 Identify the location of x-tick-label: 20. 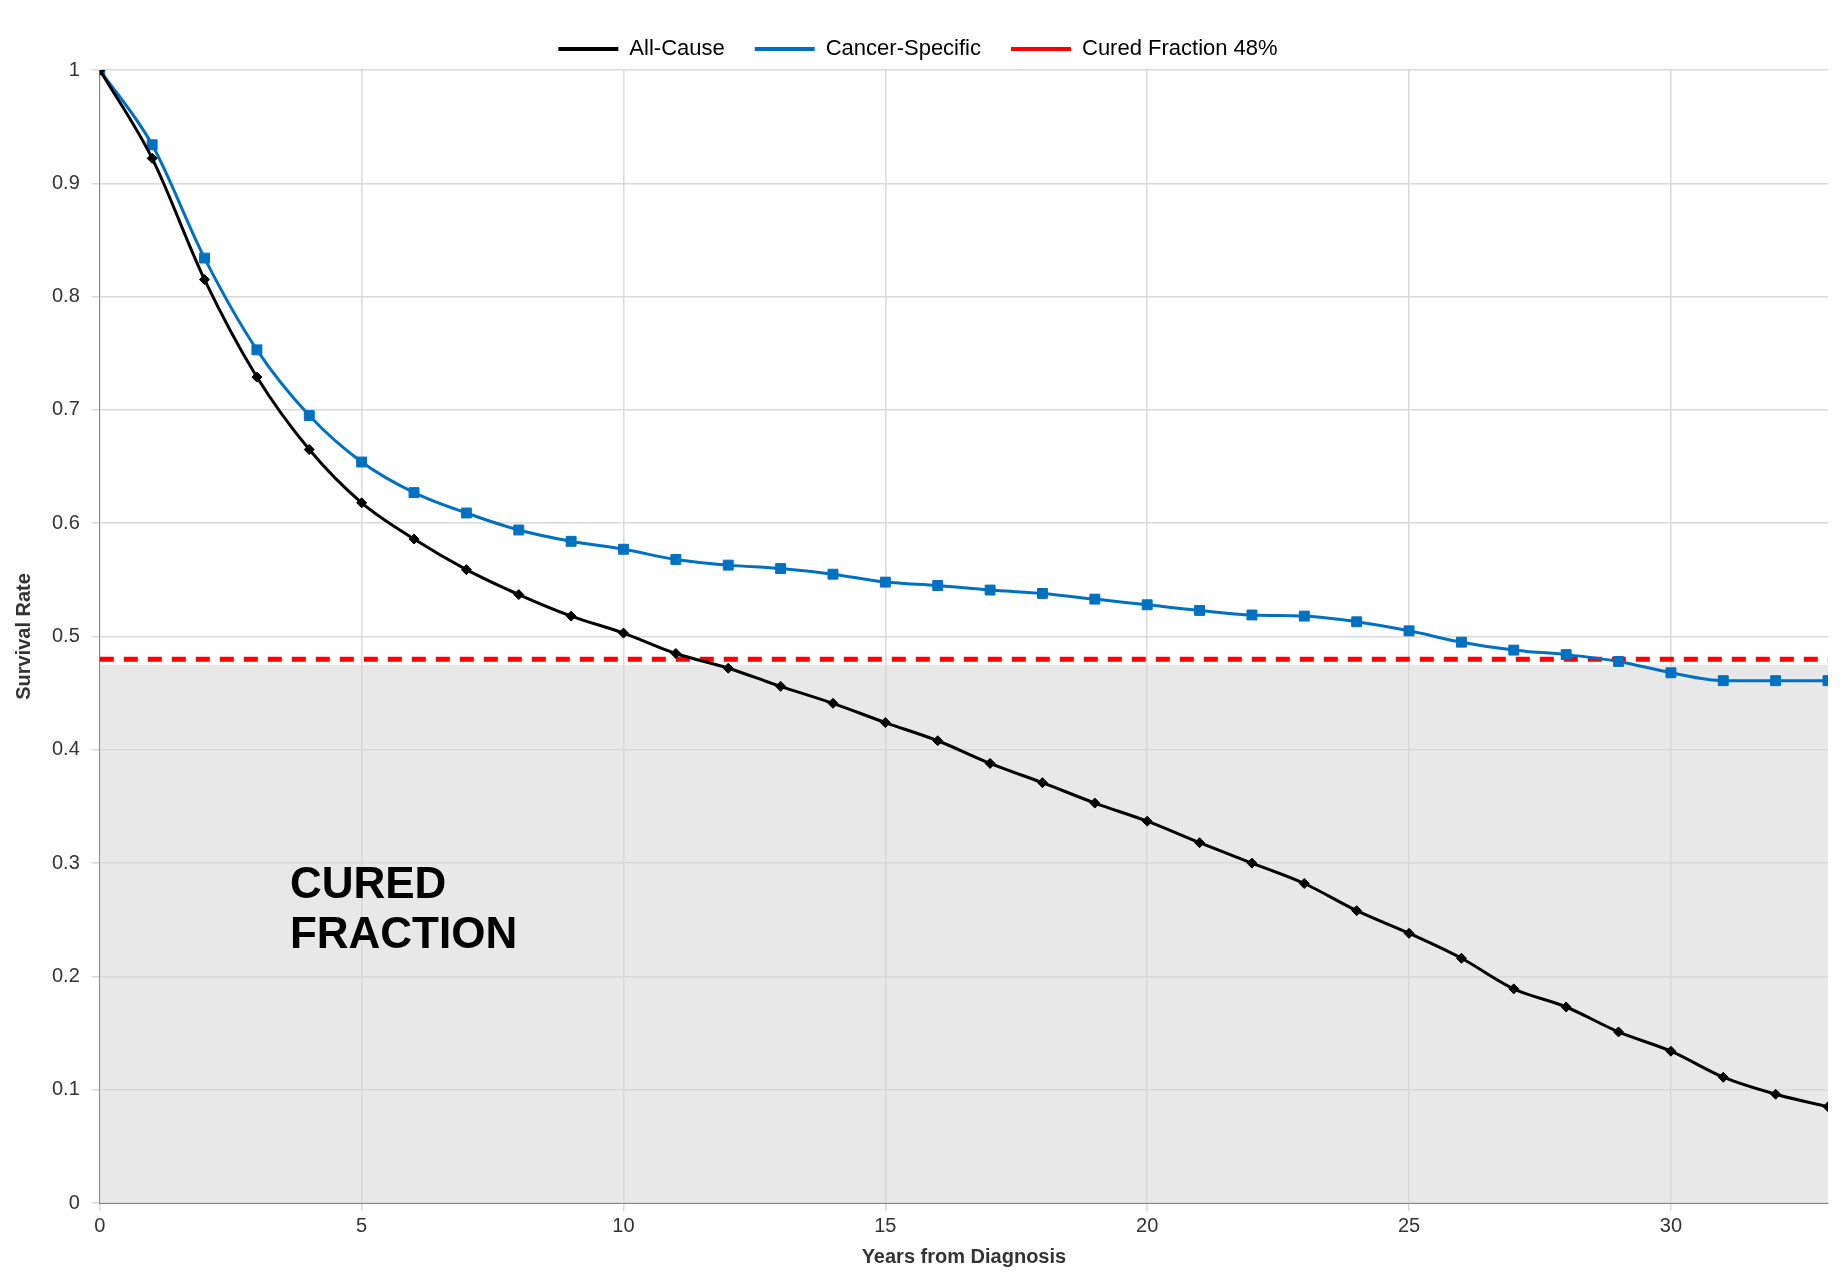
(1147, 1224).